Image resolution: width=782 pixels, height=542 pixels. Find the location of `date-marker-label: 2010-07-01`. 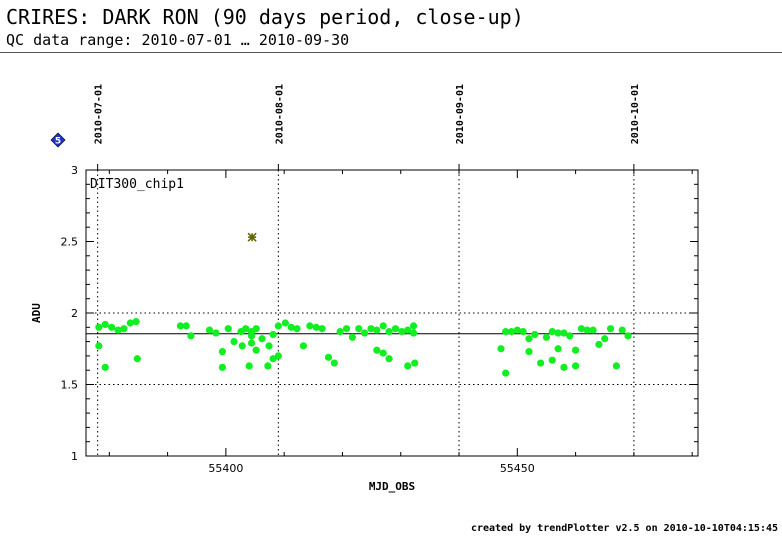

date-marker-label: 2010-07-01 is located at coordinates (99, 114).